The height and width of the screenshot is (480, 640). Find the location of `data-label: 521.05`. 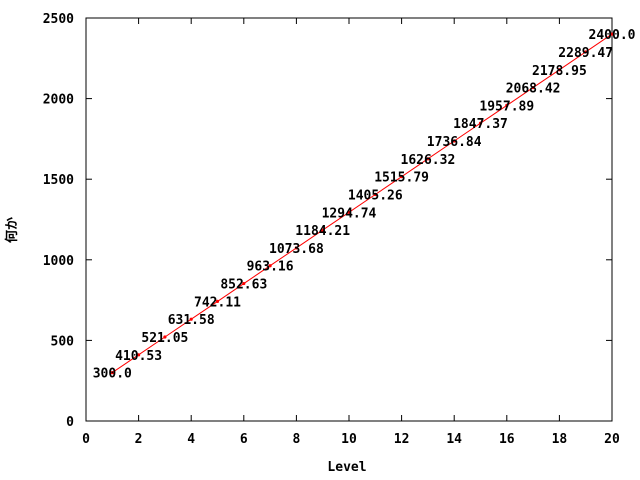

data-label: 521.05 is located at coordinates (164, 338).